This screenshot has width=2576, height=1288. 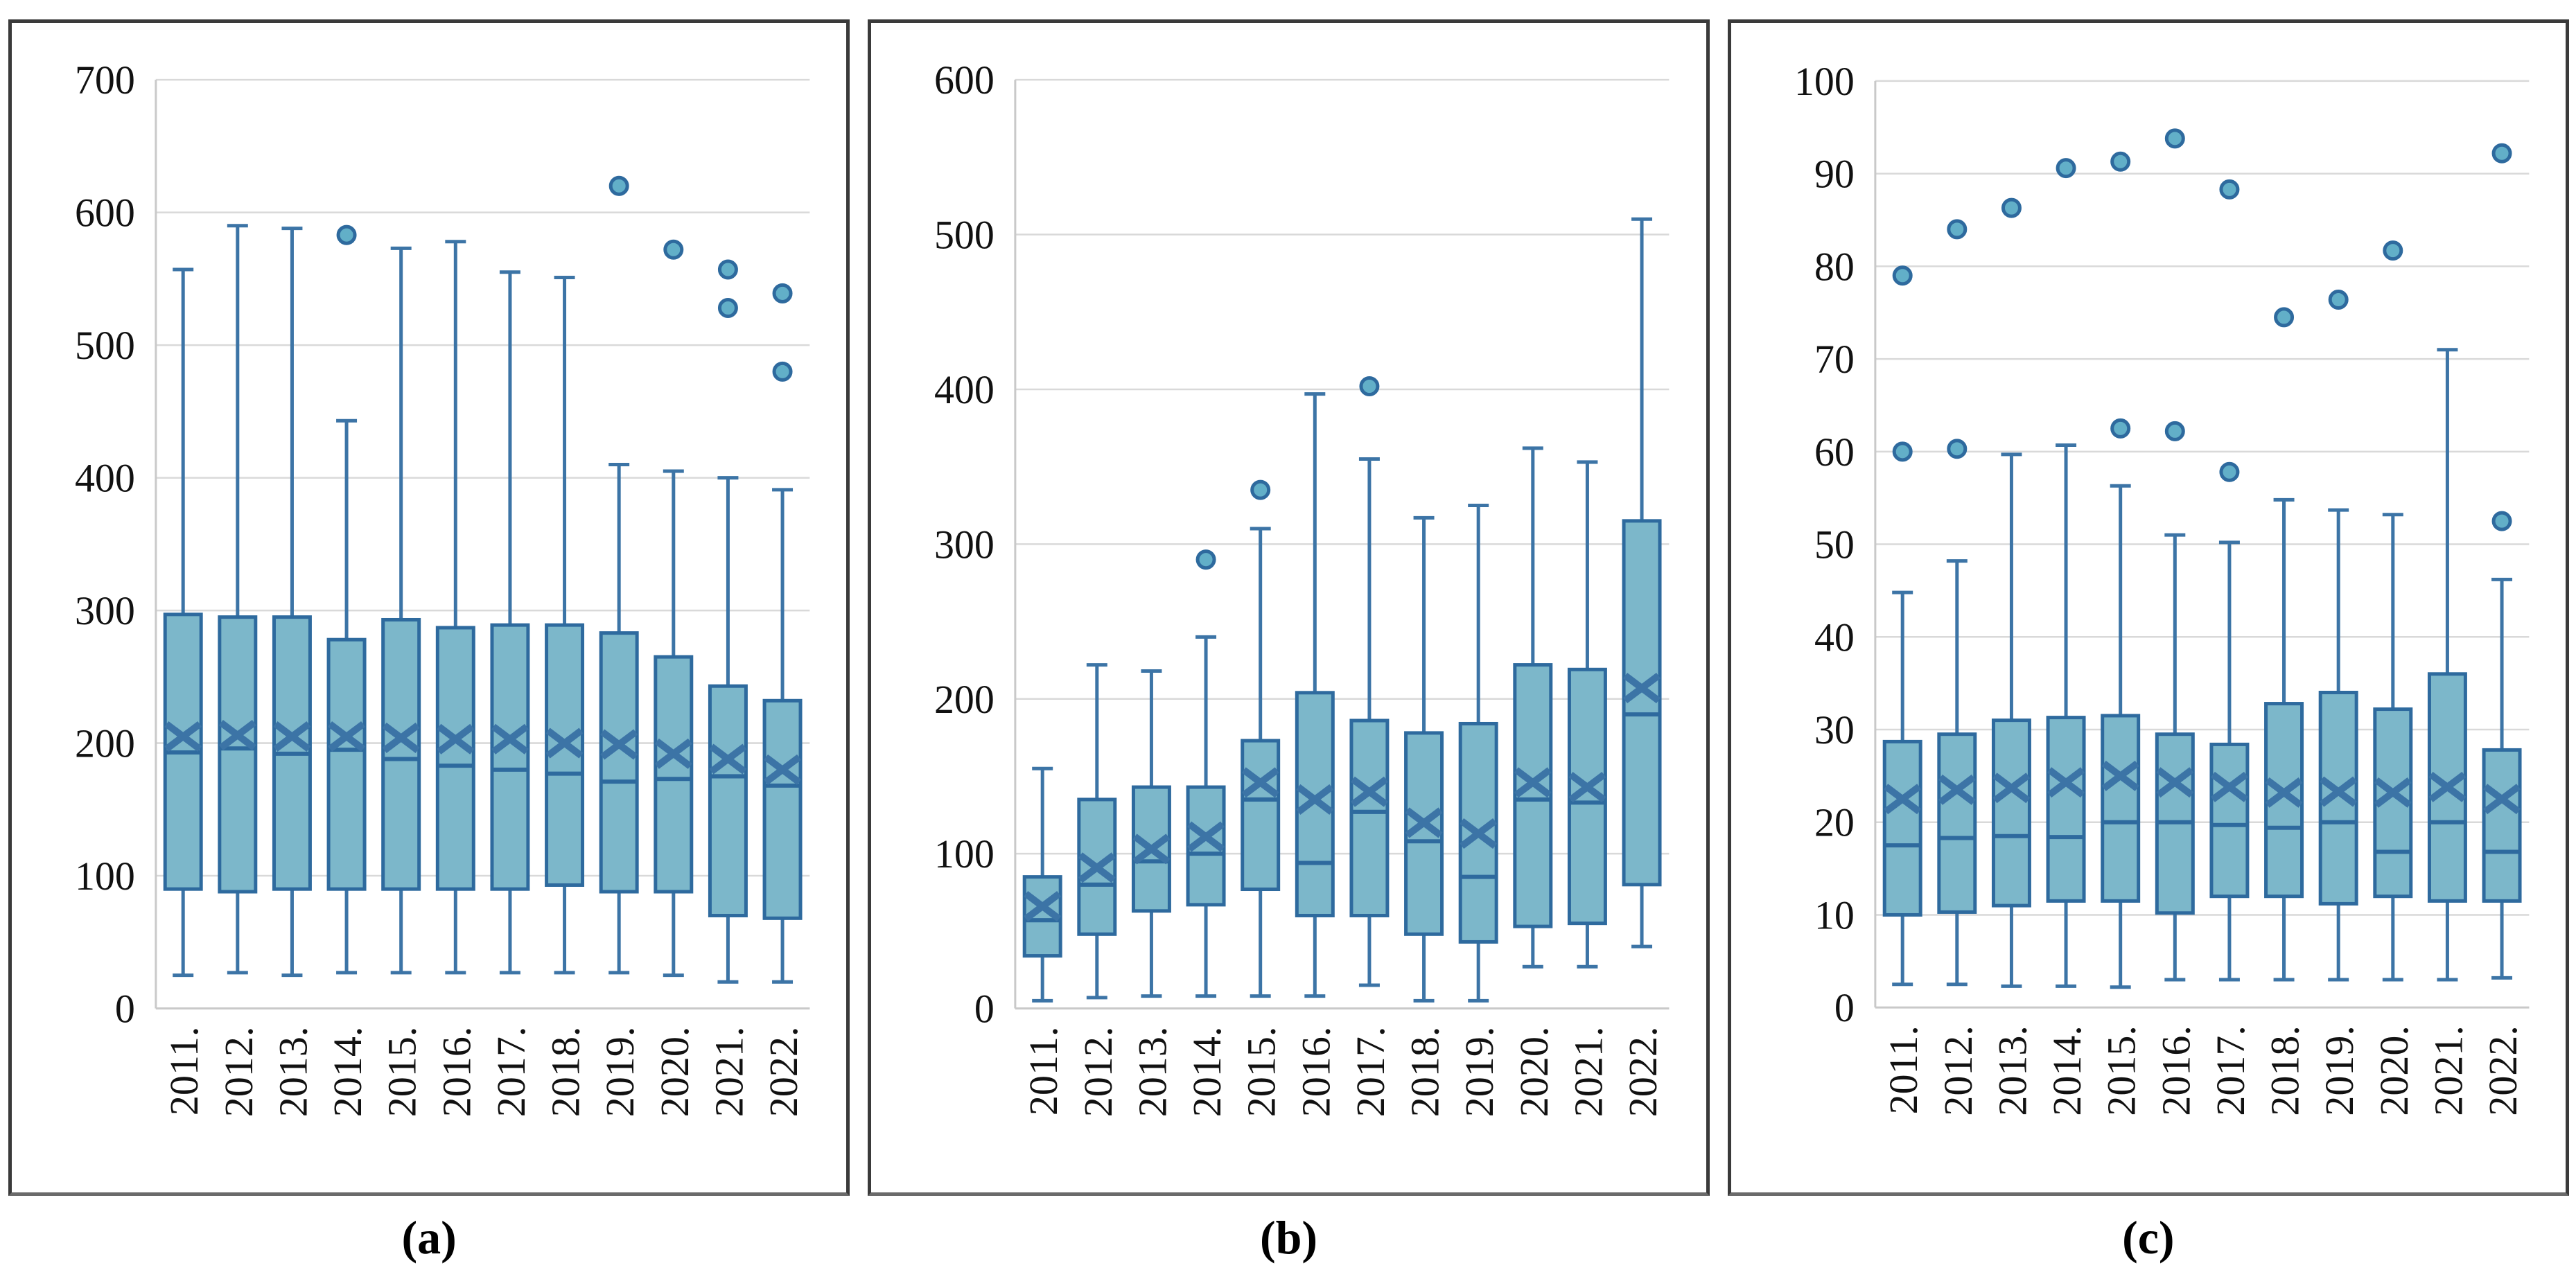 I want to click on box-plot-2021, so click(x=2447, y=665).